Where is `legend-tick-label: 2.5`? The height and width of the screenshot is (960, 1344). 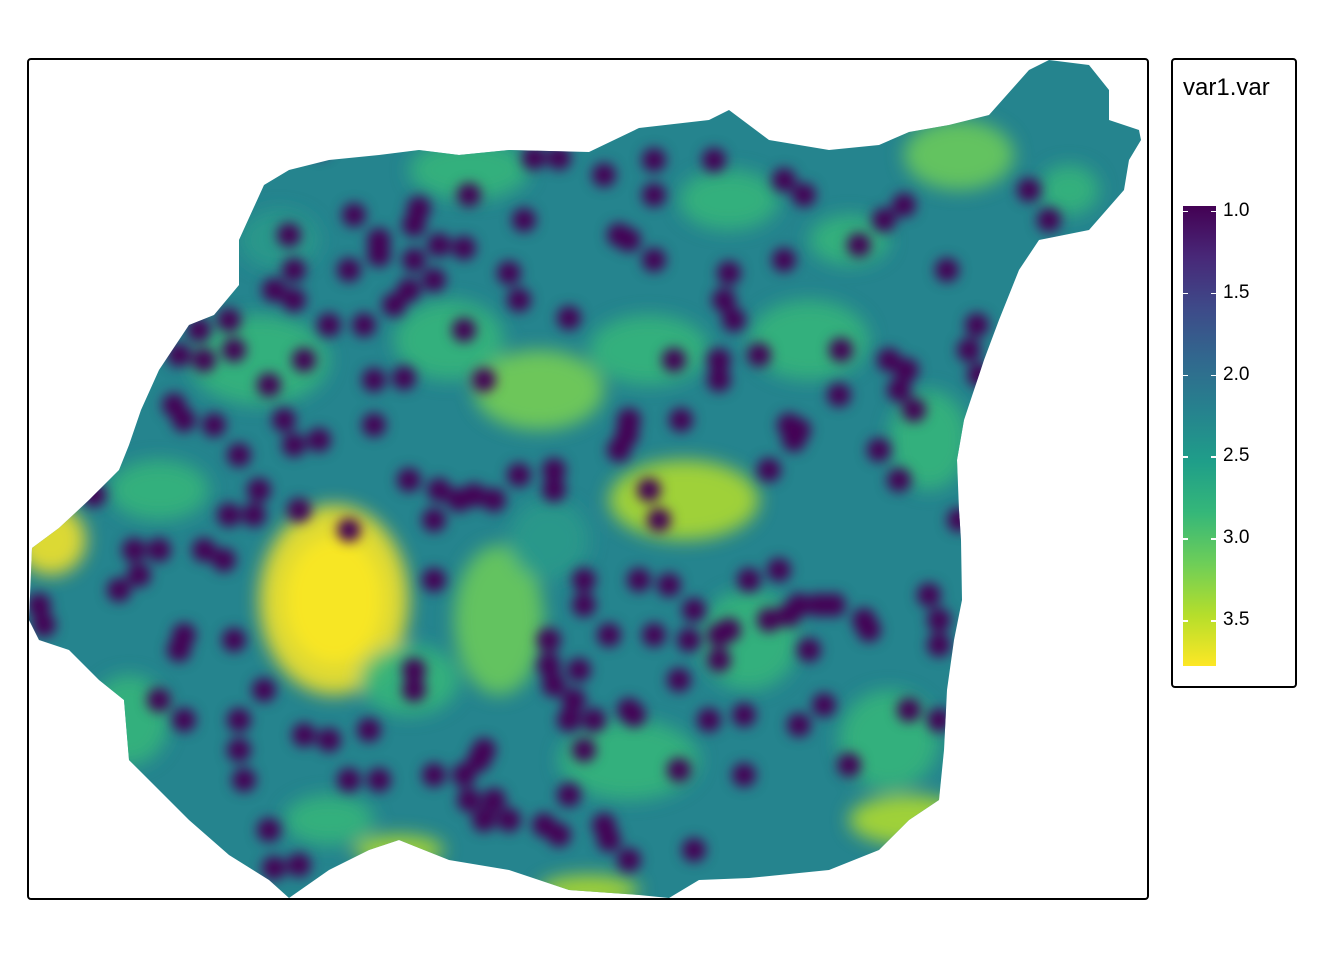 legend-tick-label: 2.5 is located at coordinates (1236, 456).